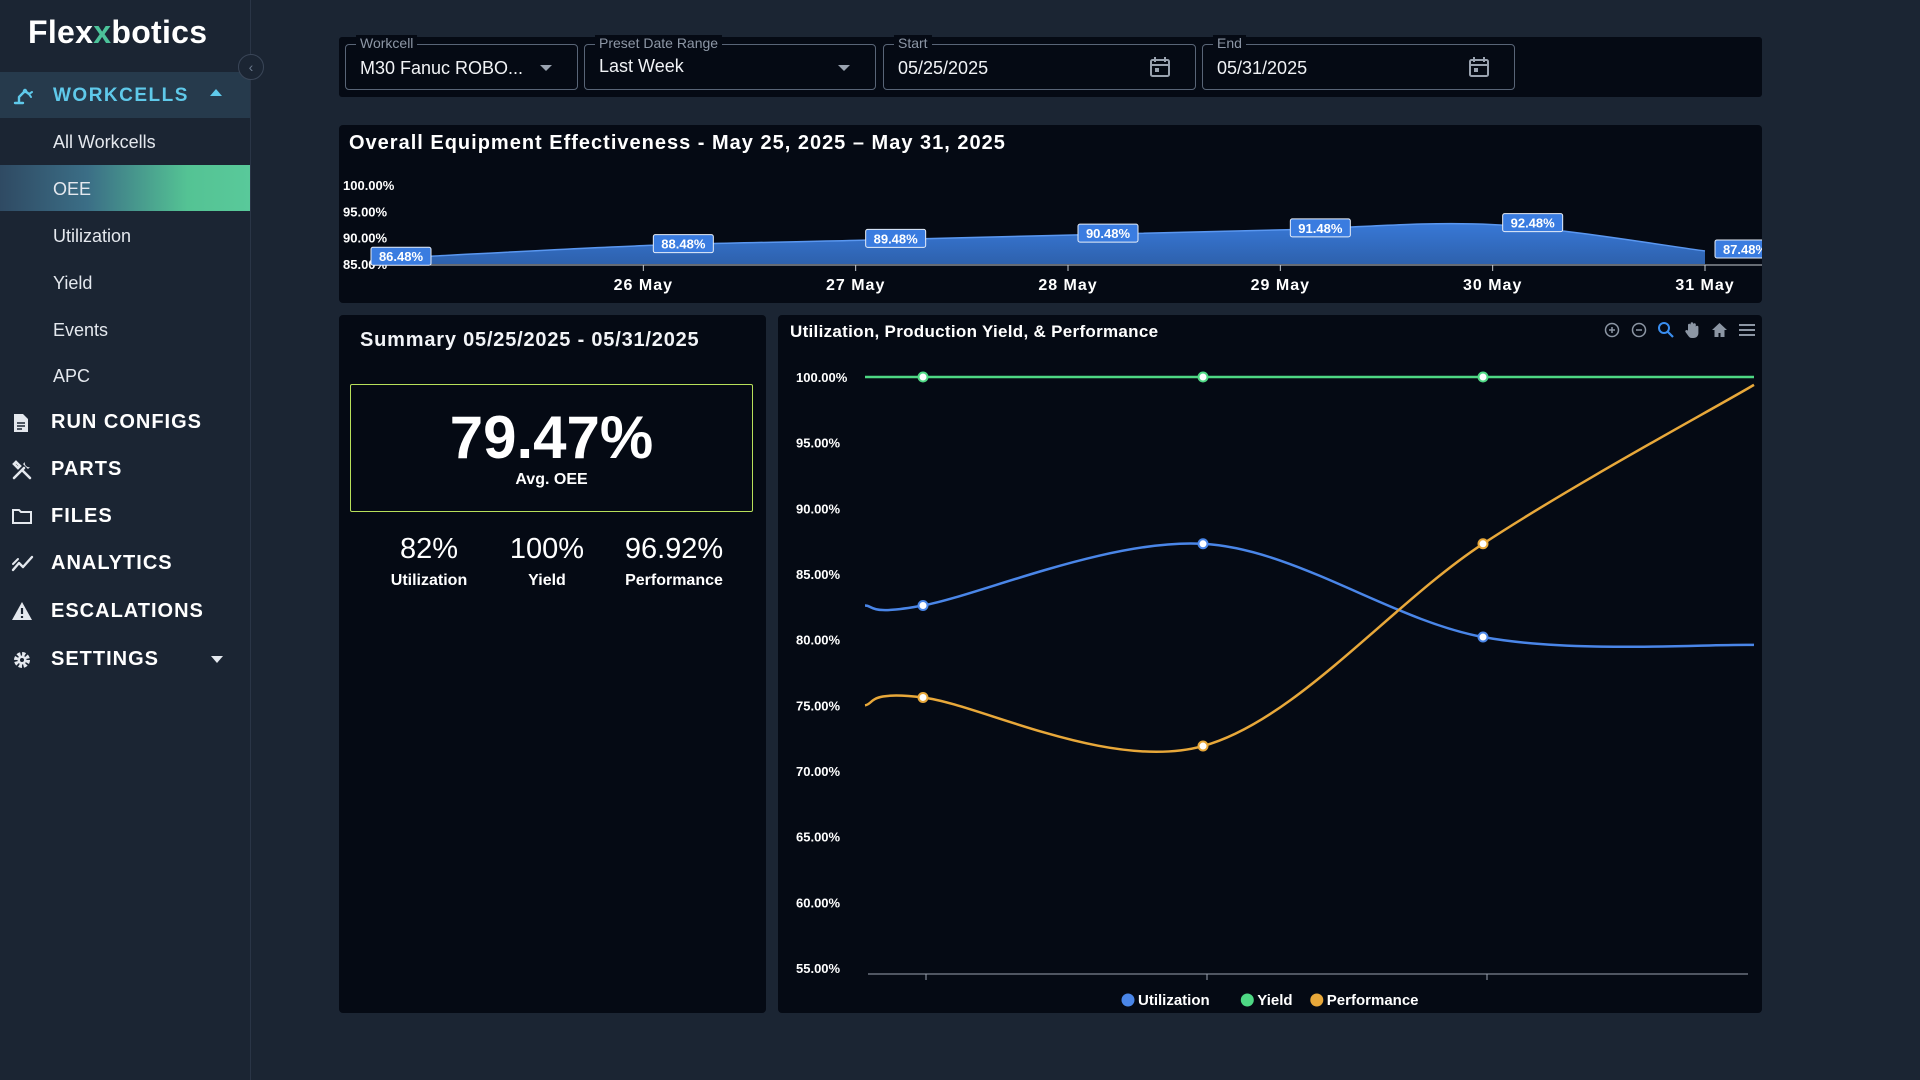  I want to click on x-tick-label: 31 May, so click(1704, 285).